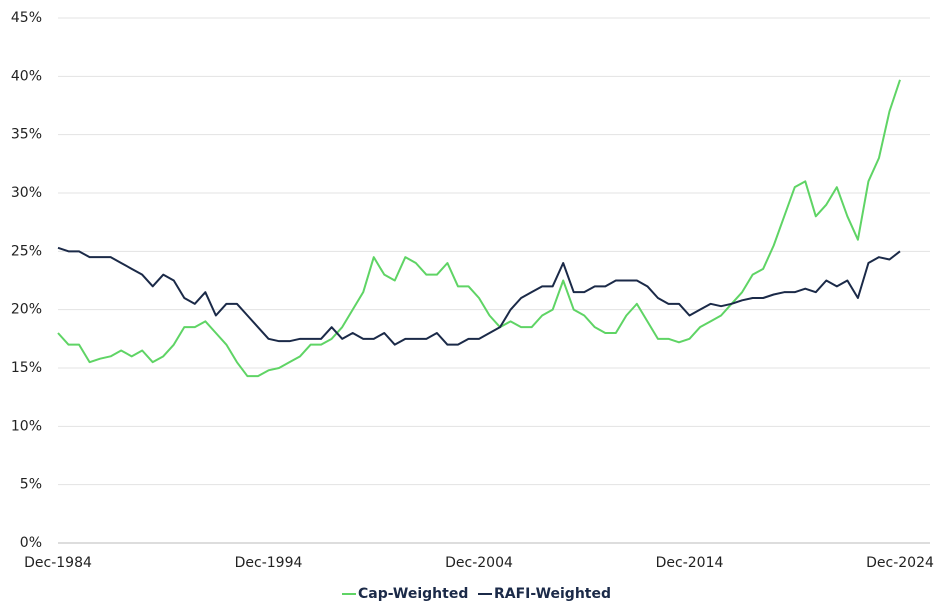 Image resolution: width=938 pixels, height=603 pixels. Describe the element at coordinates (269, 563) in the screenshot. I see `x-tick-label: Dec-1994` at that location.